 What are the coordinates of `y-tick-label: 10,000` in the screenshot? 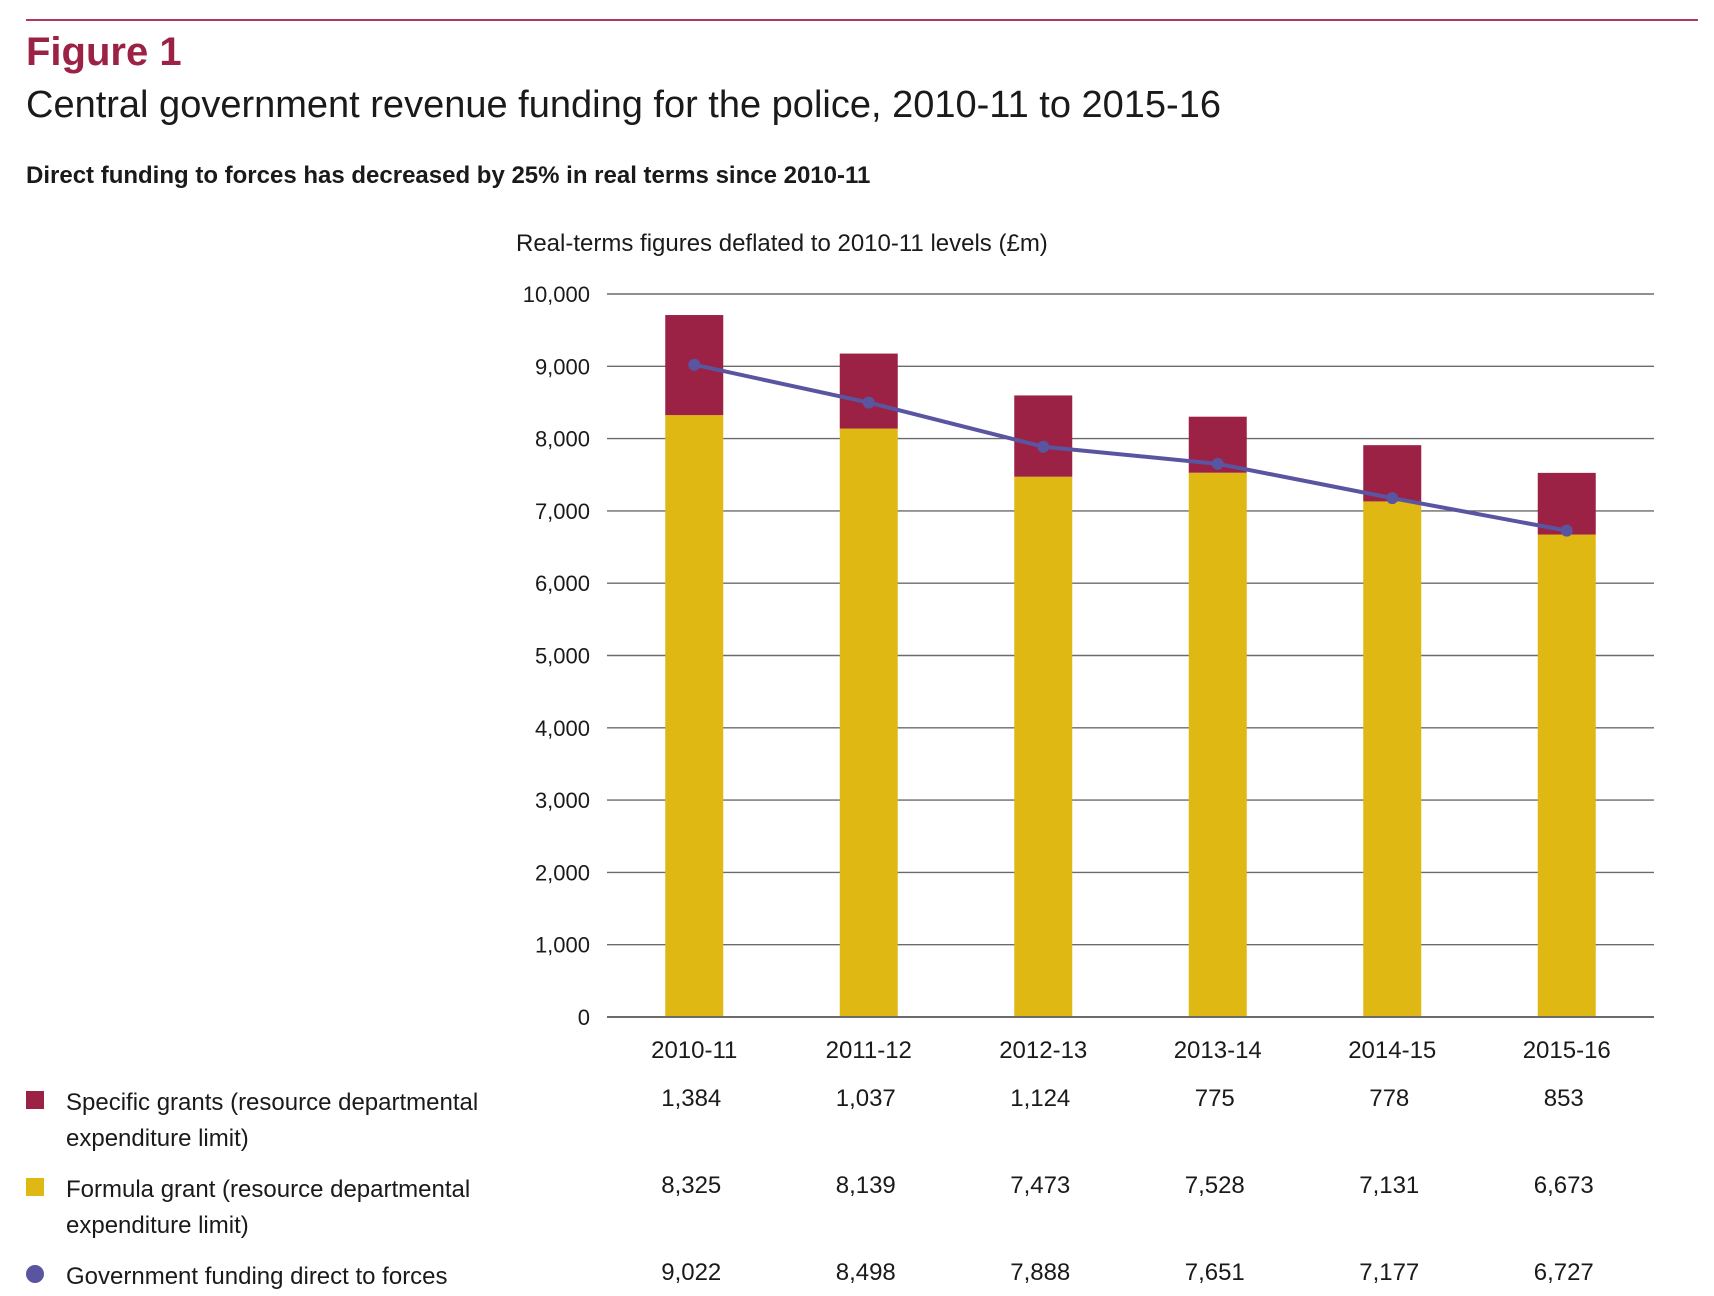 It's located at (556, 294).